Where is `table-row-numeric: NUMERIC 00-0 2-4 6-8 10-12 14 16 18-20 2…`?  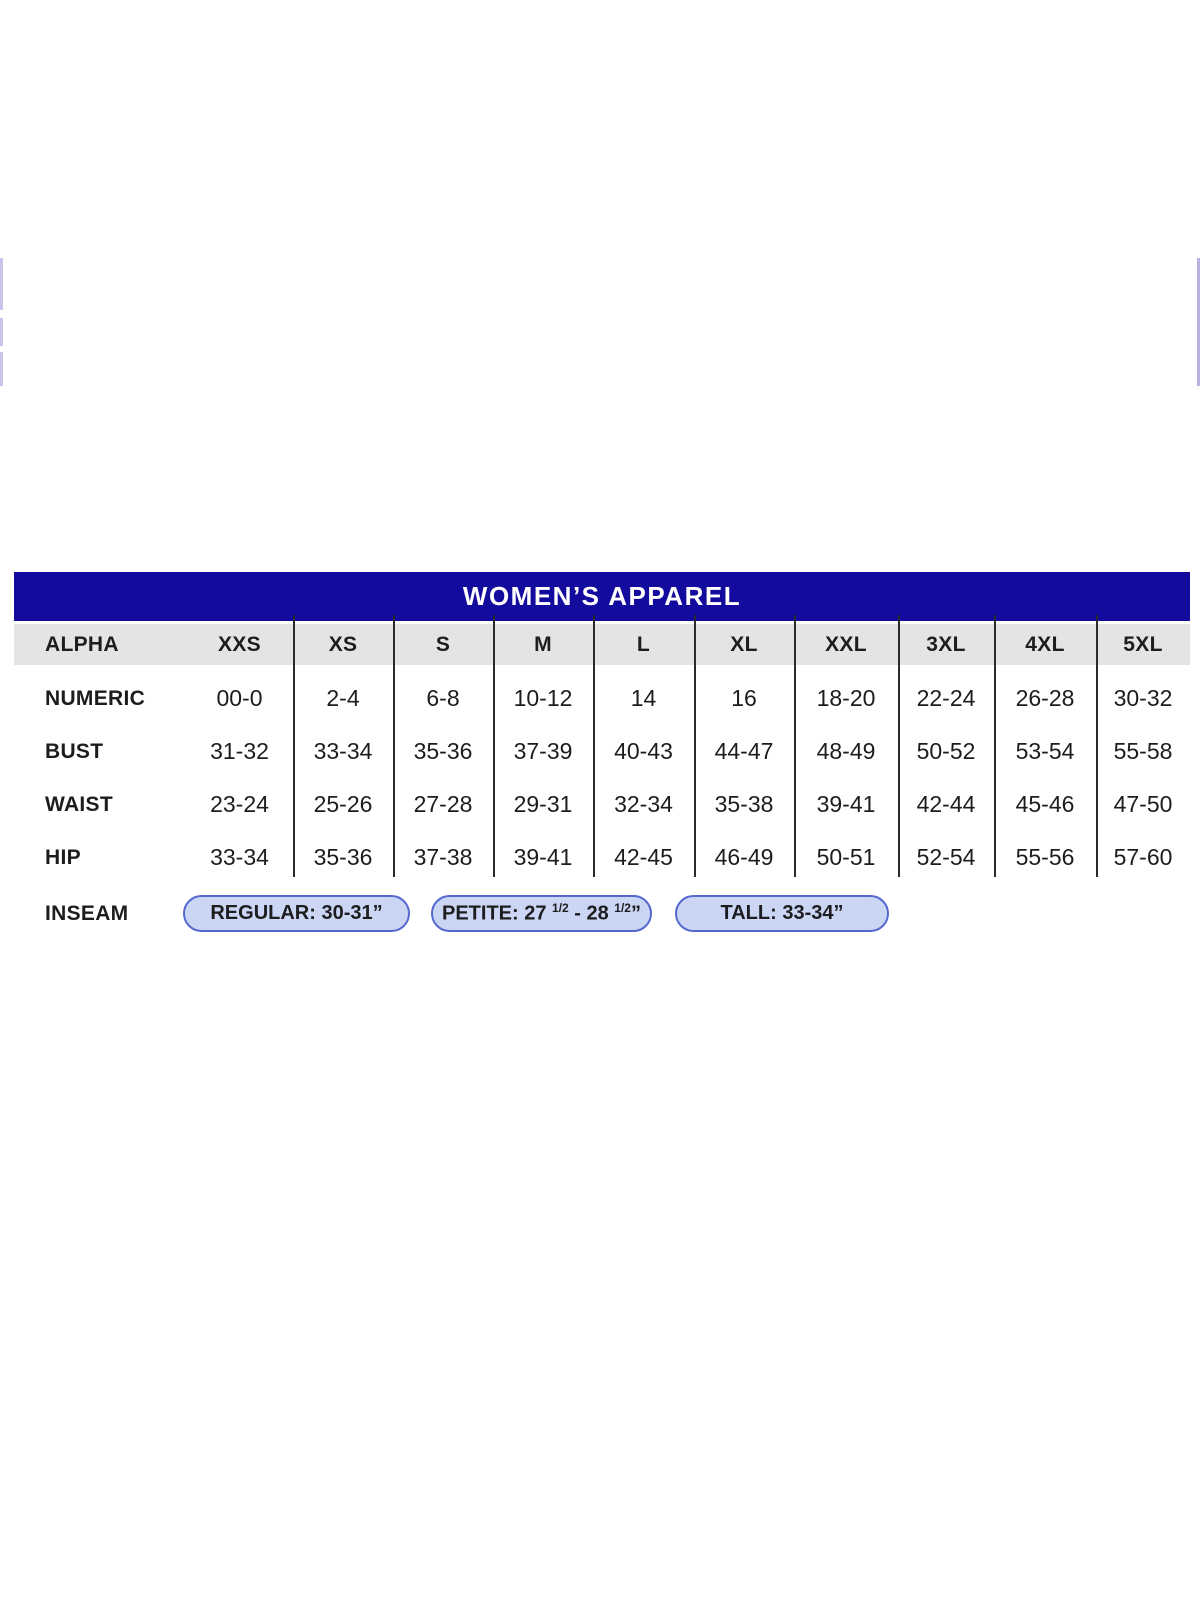 table-row-numeric: NUMERIC 00-0 2-4 6-8 10-12 14 16 18-20 2… is located at coordinates (602, 691).